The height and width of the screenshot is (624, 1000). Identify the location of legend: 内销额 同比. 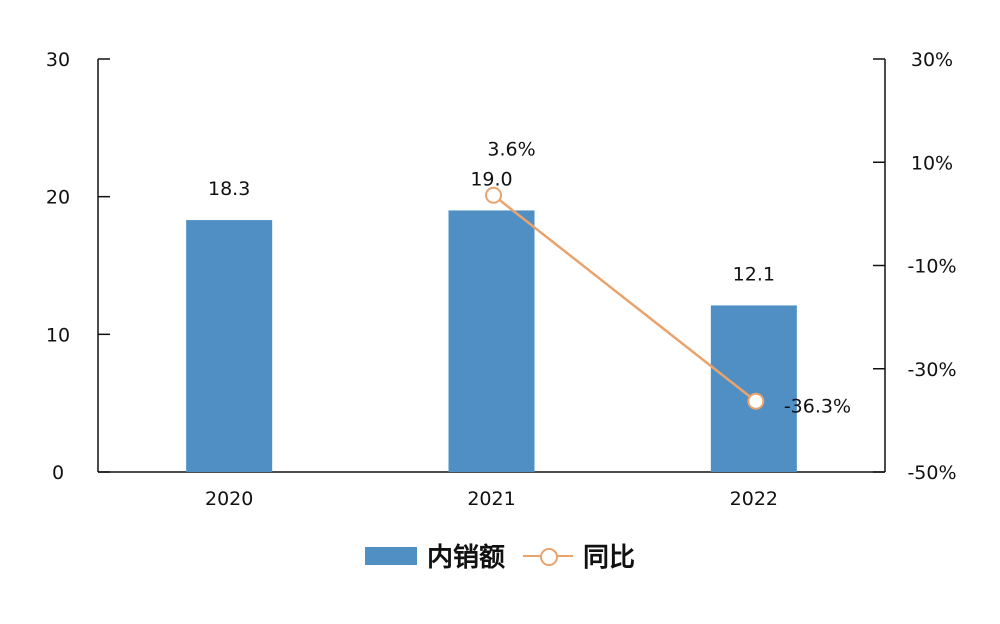
(500, 555).